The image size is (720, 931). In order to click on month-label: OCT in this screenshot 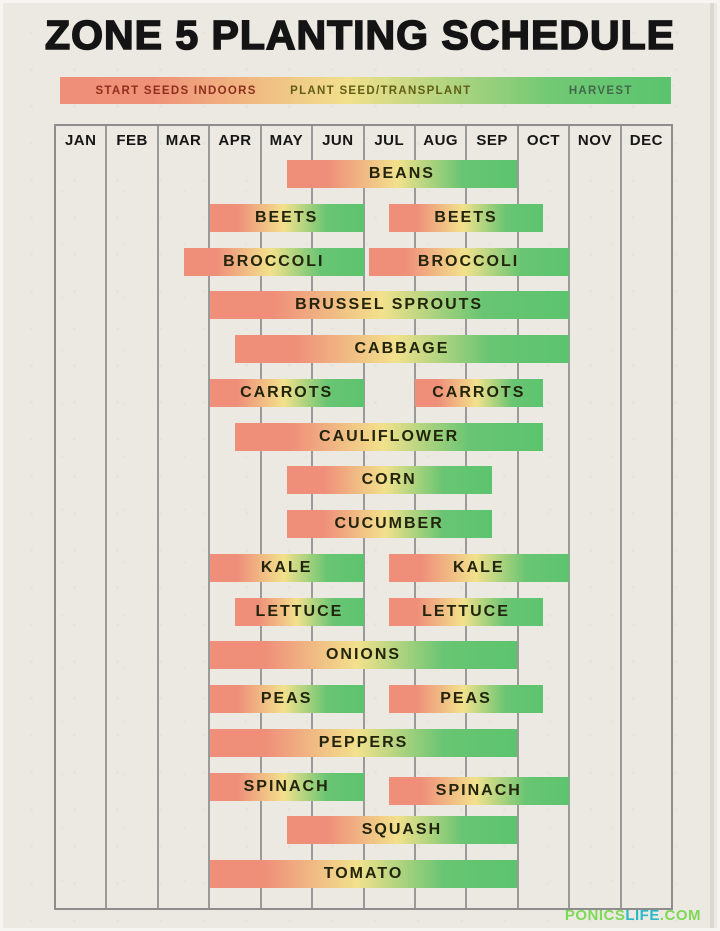, I will do `click(543, 140)`.